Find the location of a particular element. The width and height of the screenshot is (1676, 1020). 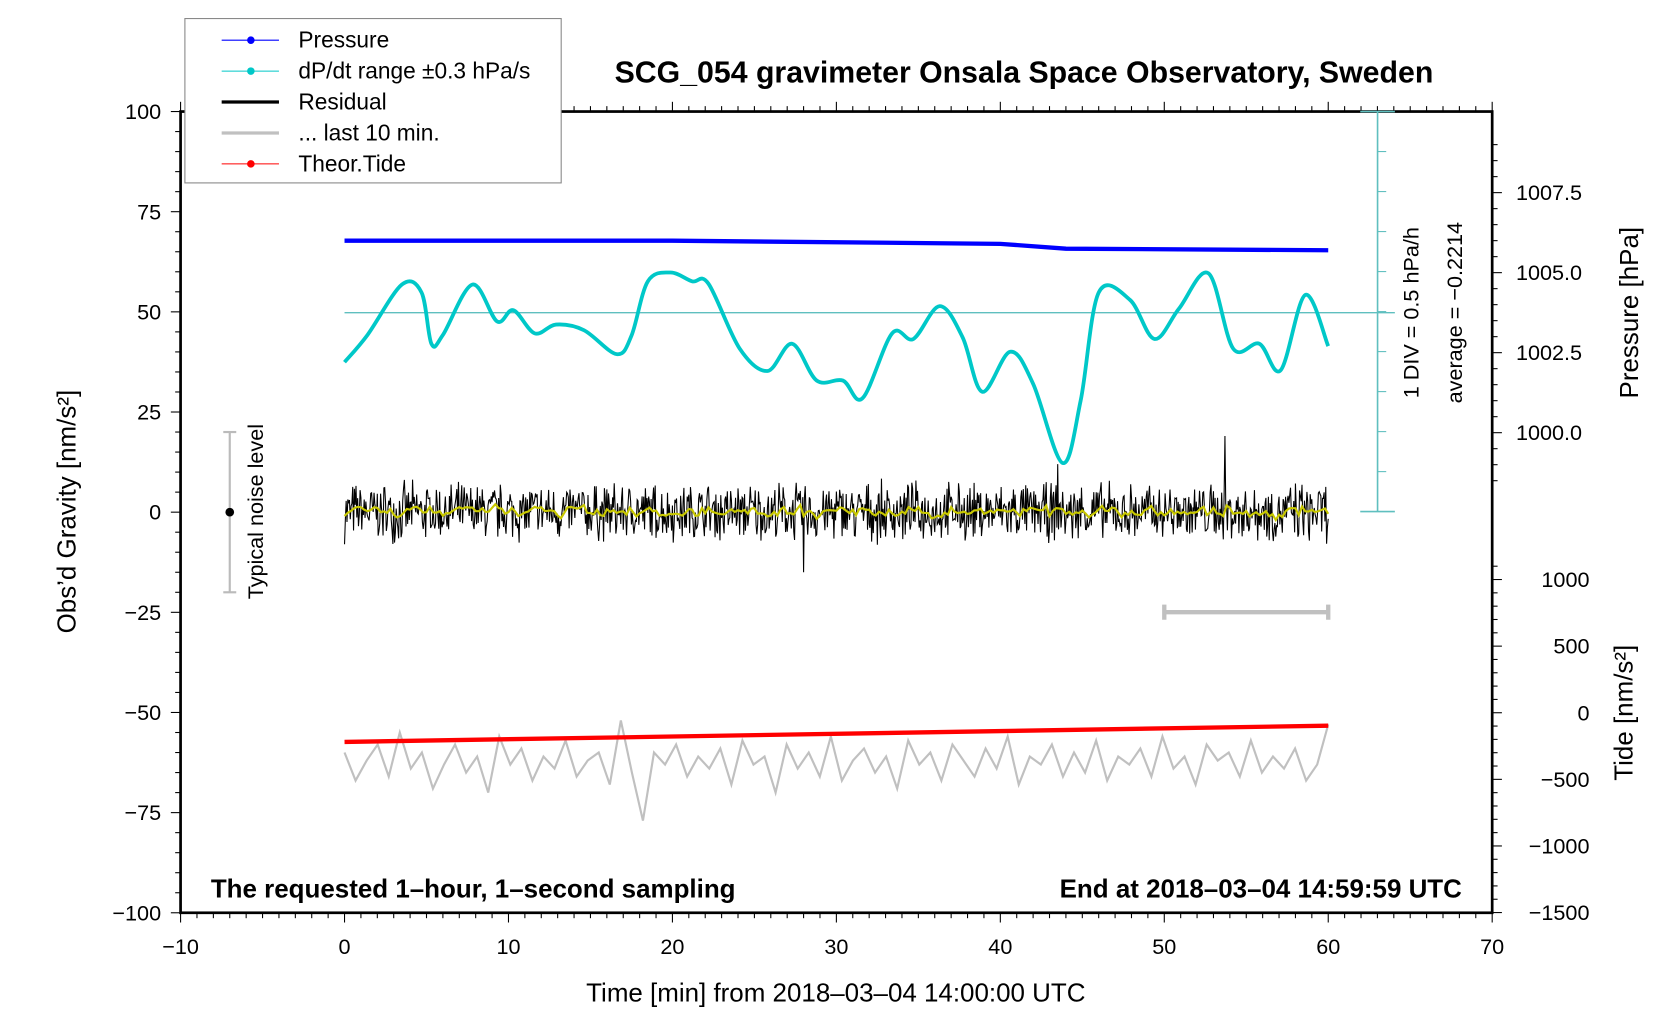

y-left-tick-label: −50 is located at coordinates (142, 712).